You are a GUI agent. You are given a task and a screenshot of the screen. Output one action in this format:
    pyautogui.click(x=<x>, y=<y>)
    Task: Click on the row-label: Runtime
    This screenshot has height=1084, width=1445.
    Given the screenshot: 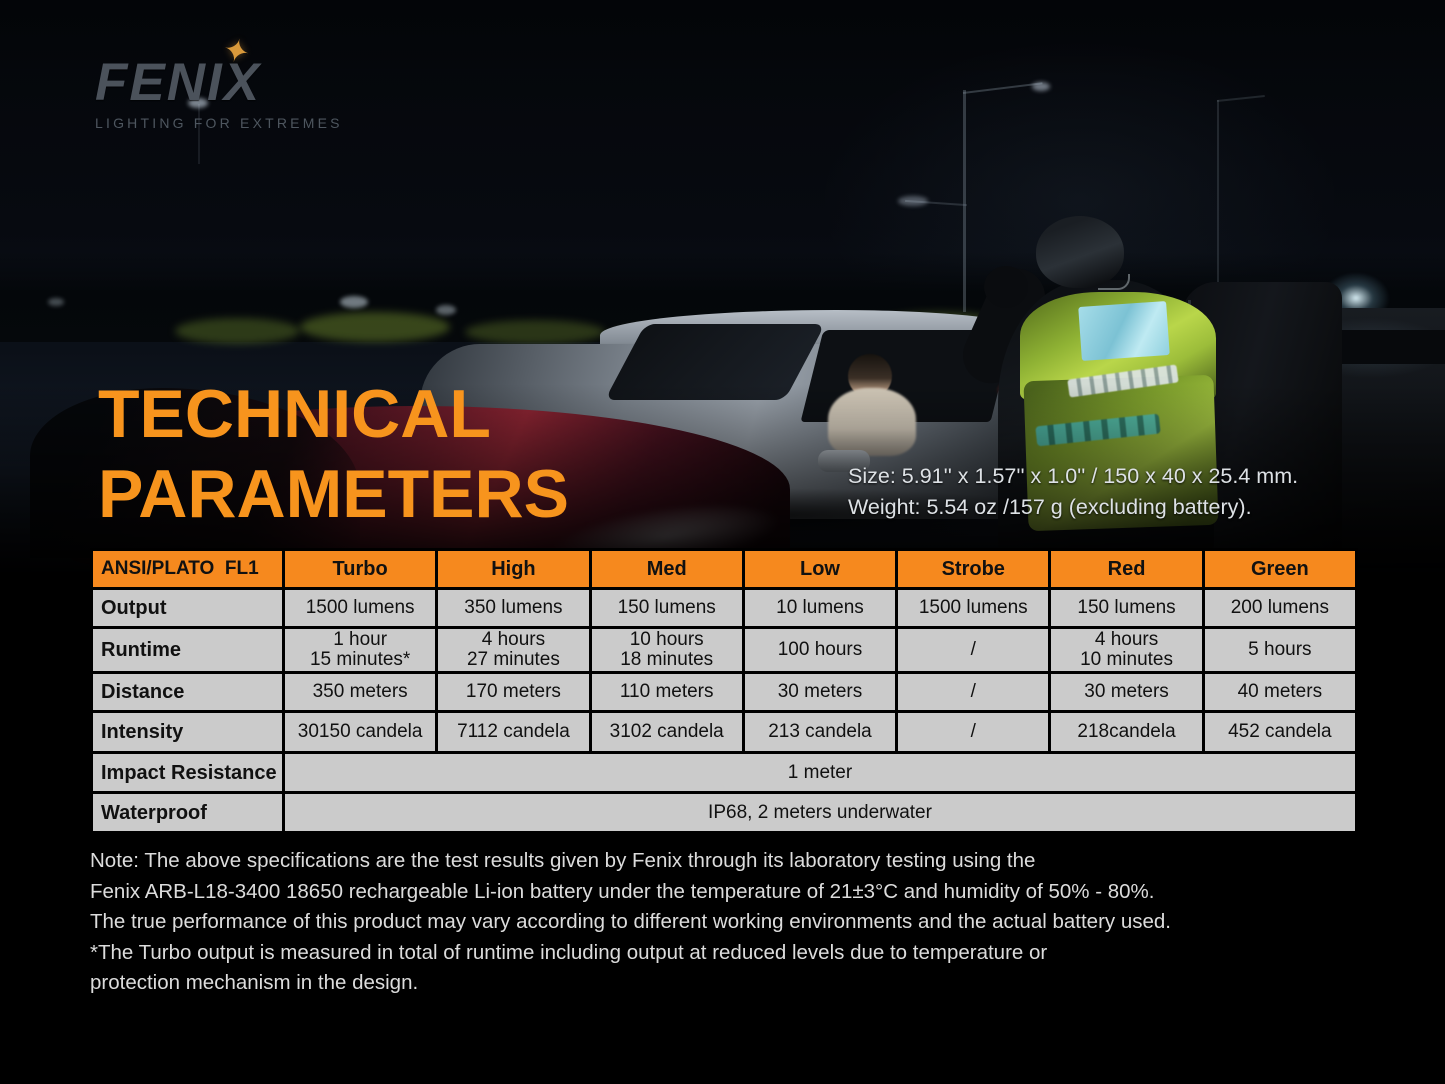 What is the action you would take?
    pyautogui.click(x=187, y=650)
    